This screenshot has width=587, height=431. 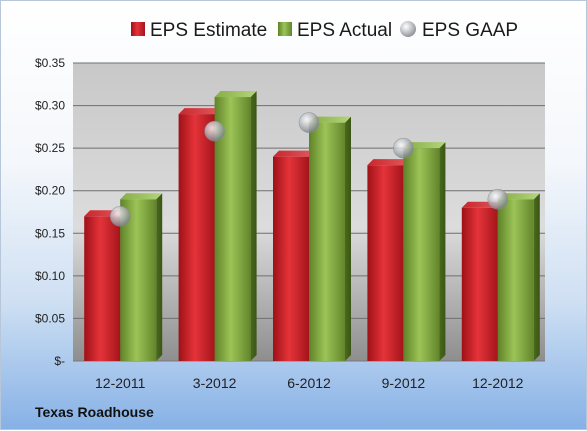 I want to click on y-tick-label: $-, so click(x=59, y=361).